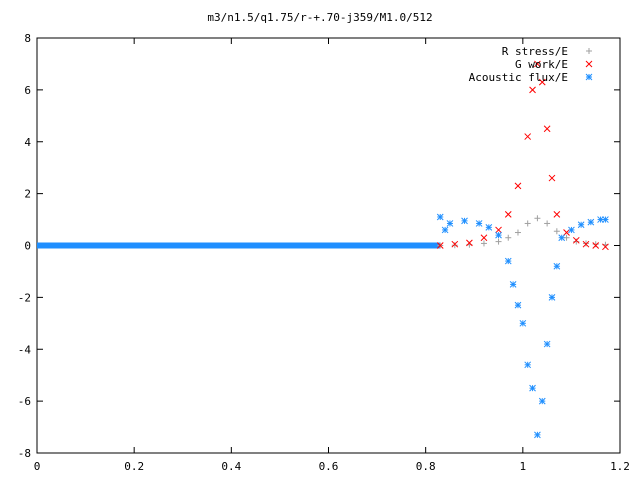 This screenshot has height=480, width=640. What do you see at coordinates (541, 64) in the screenshot?
I see `legend-label: G work/E` at bounding box center [541, 64].